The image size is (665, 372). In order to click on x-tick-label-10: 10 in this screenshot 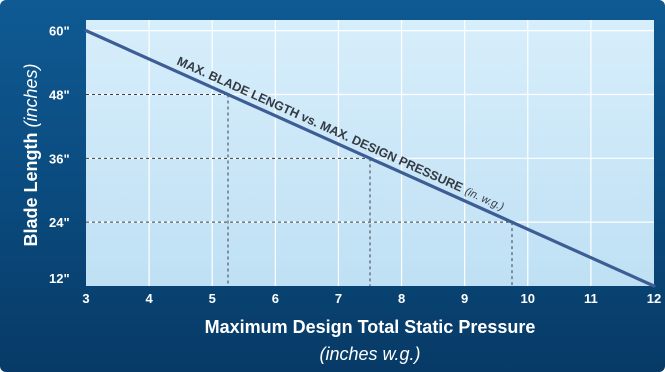, I will do `click(528, 298)`.